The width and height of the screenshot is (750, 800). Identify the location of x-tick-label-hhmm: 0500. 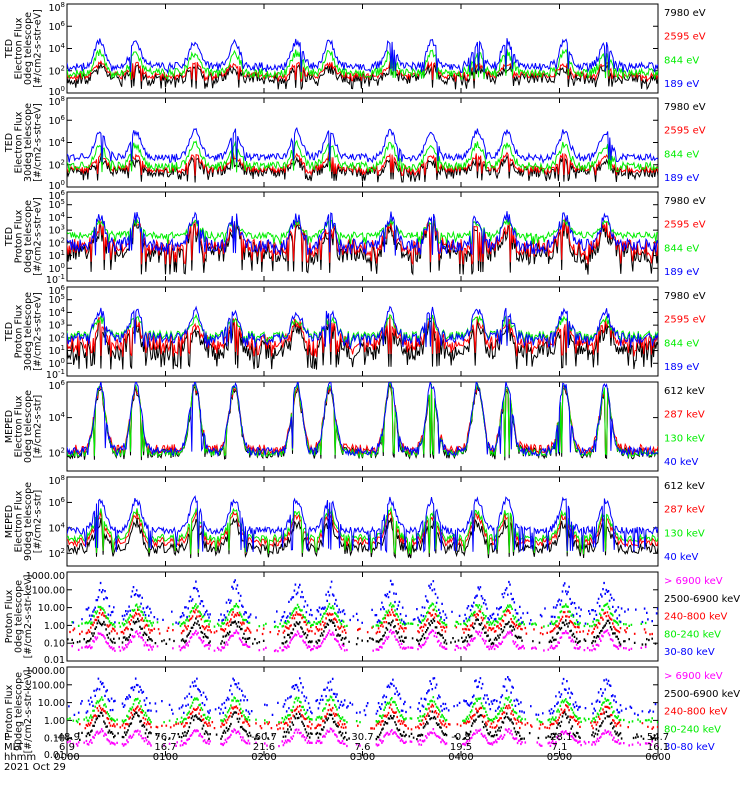
(559, 757).